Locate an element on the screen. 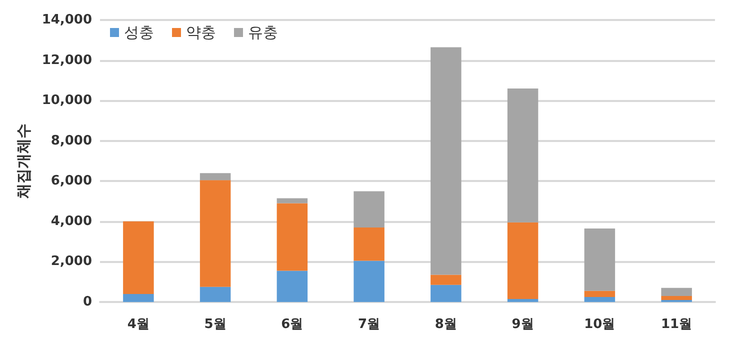 The width and height of the screenshot is (745, 350). legend-label: 약충 is located at coordinates (201, 33).